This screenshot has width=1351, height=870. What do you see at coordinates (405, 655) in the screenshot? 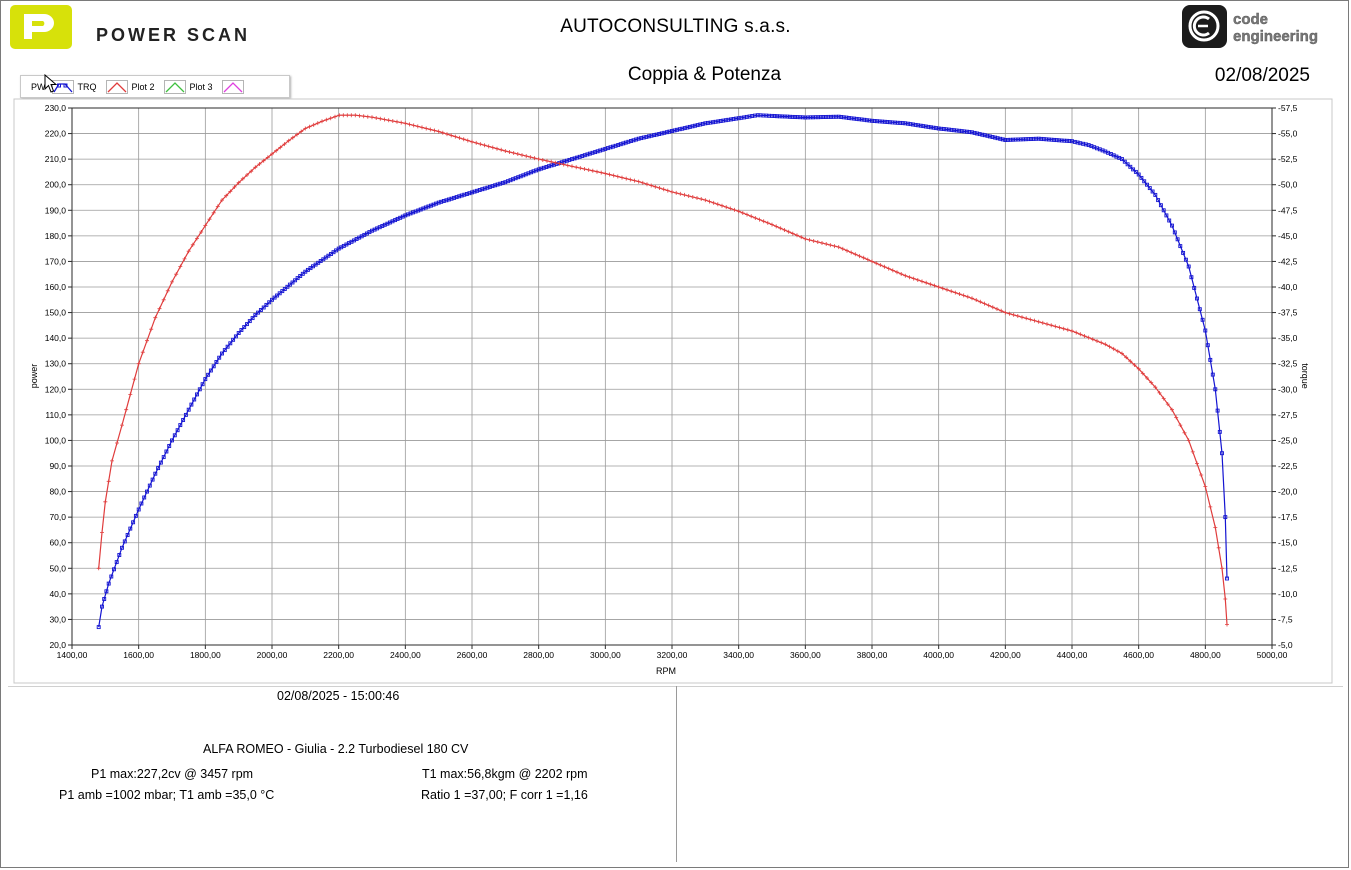
I see `x-tick-label: 2400,00` at bounding box center [405, 655].